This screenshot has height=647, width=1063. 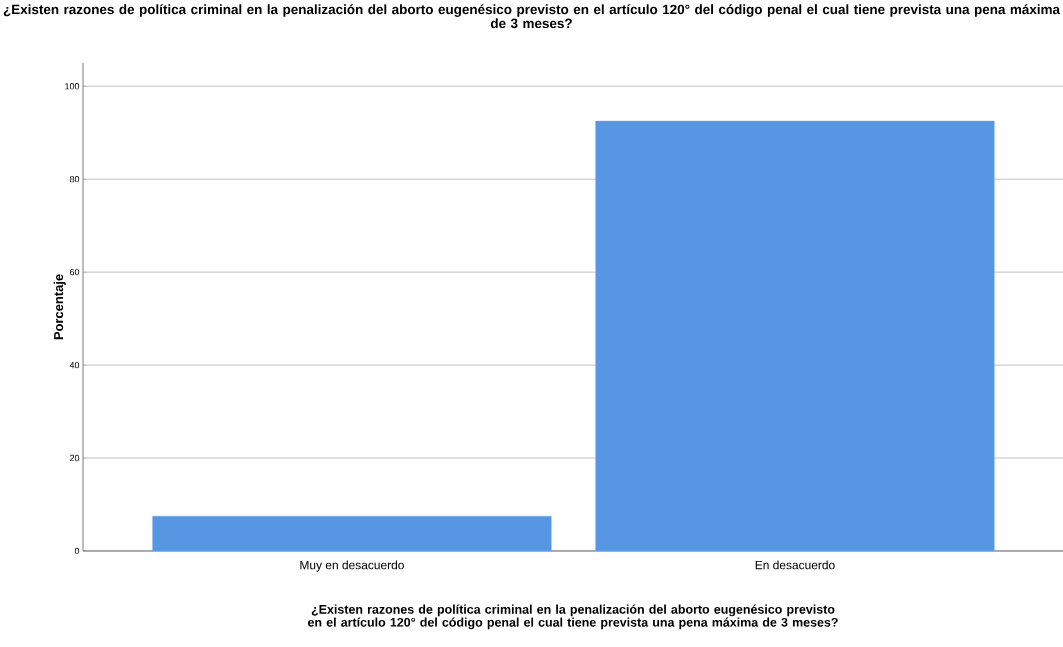 What do you see at coordinates (74, 272) in the screenshot?
I see `y-tick-label: 60` at bounding box center [74, 272].